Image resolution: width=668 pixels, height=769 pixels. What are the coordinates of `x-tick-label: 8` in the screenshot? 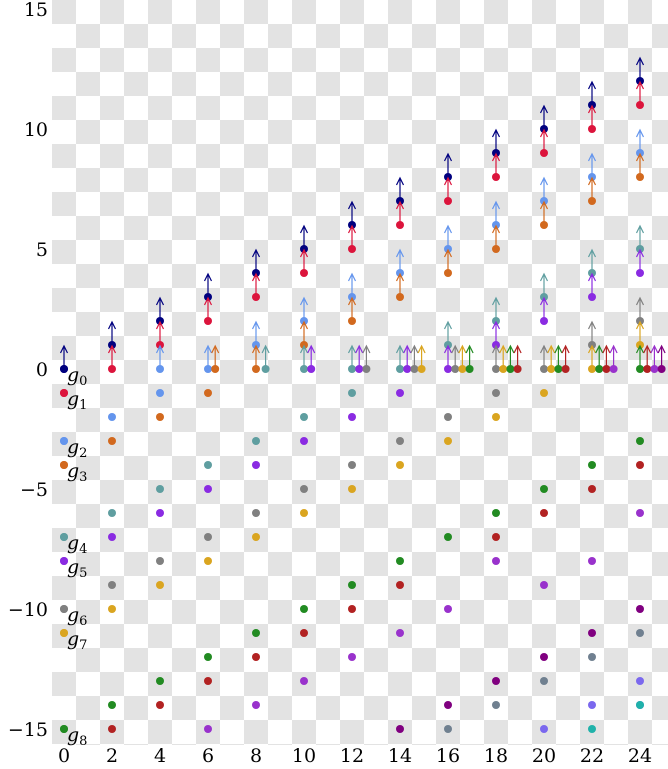 It's located at (256, 756).